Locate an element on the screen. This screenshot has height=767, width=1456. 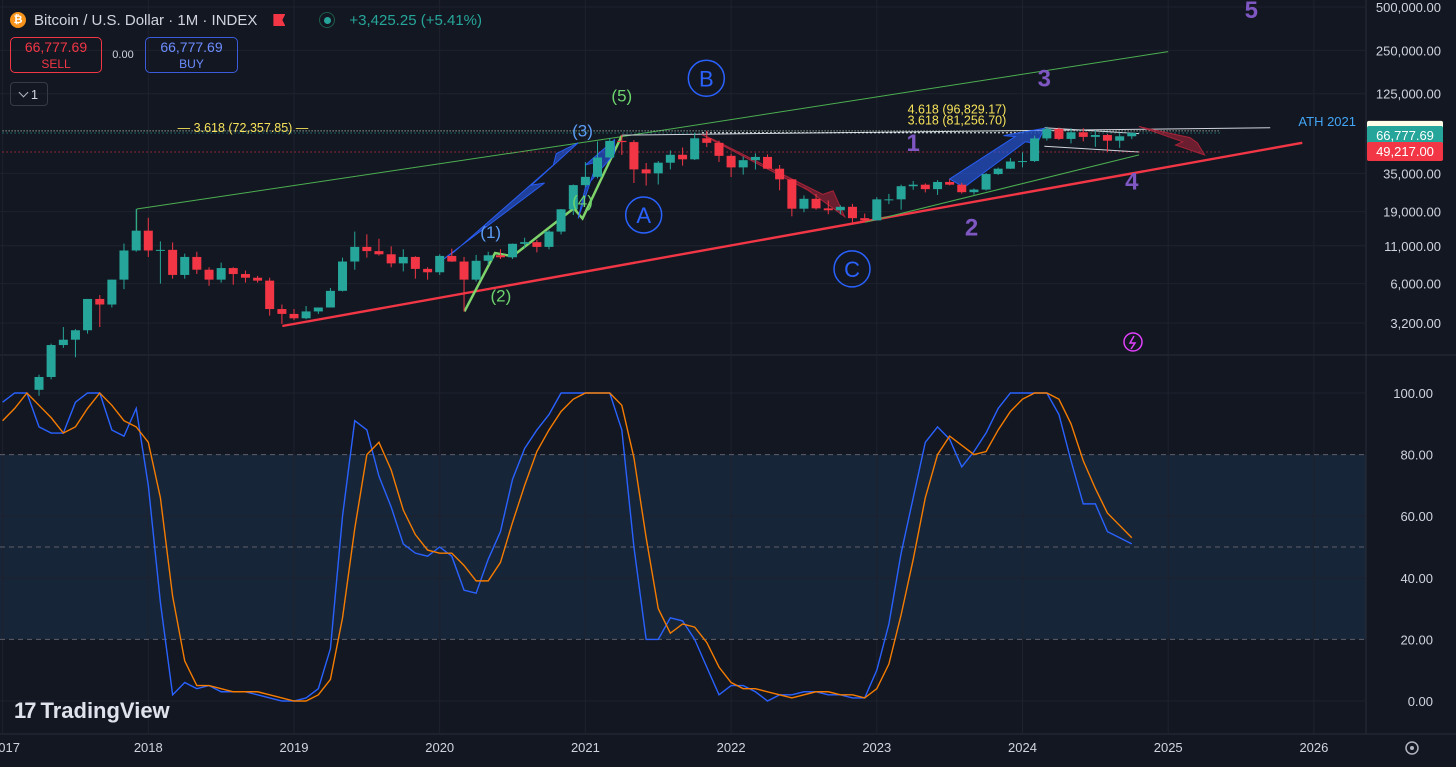
time-axis-label: 2017 is located at coordinates (10, 747).